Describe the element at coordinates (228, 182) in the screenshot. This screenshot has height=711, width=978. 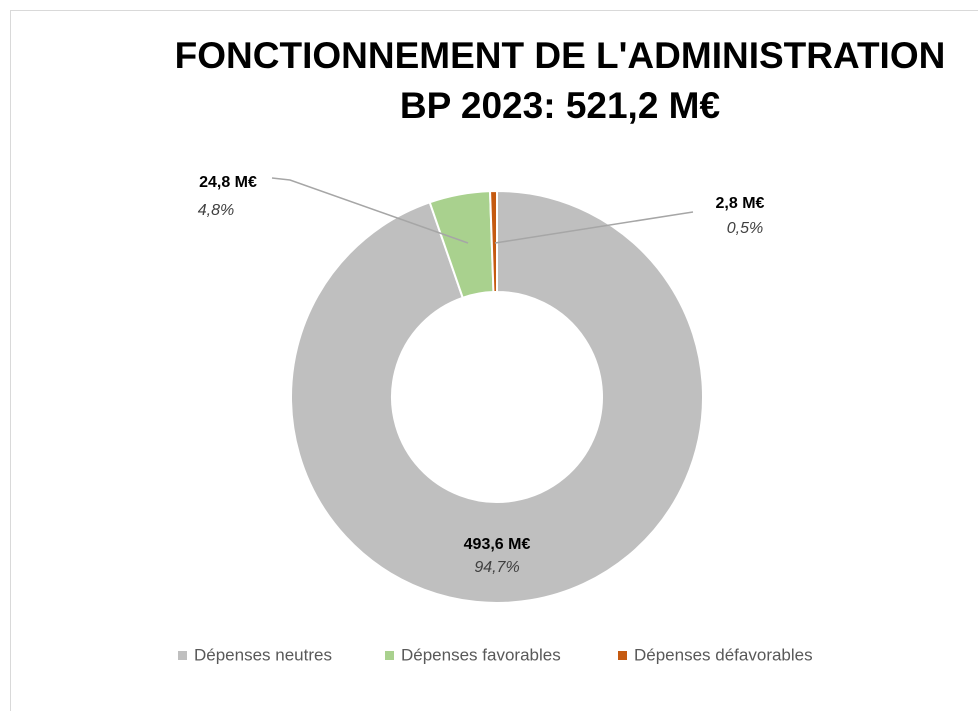
I see `value-label: 24,8 M€` at that location.